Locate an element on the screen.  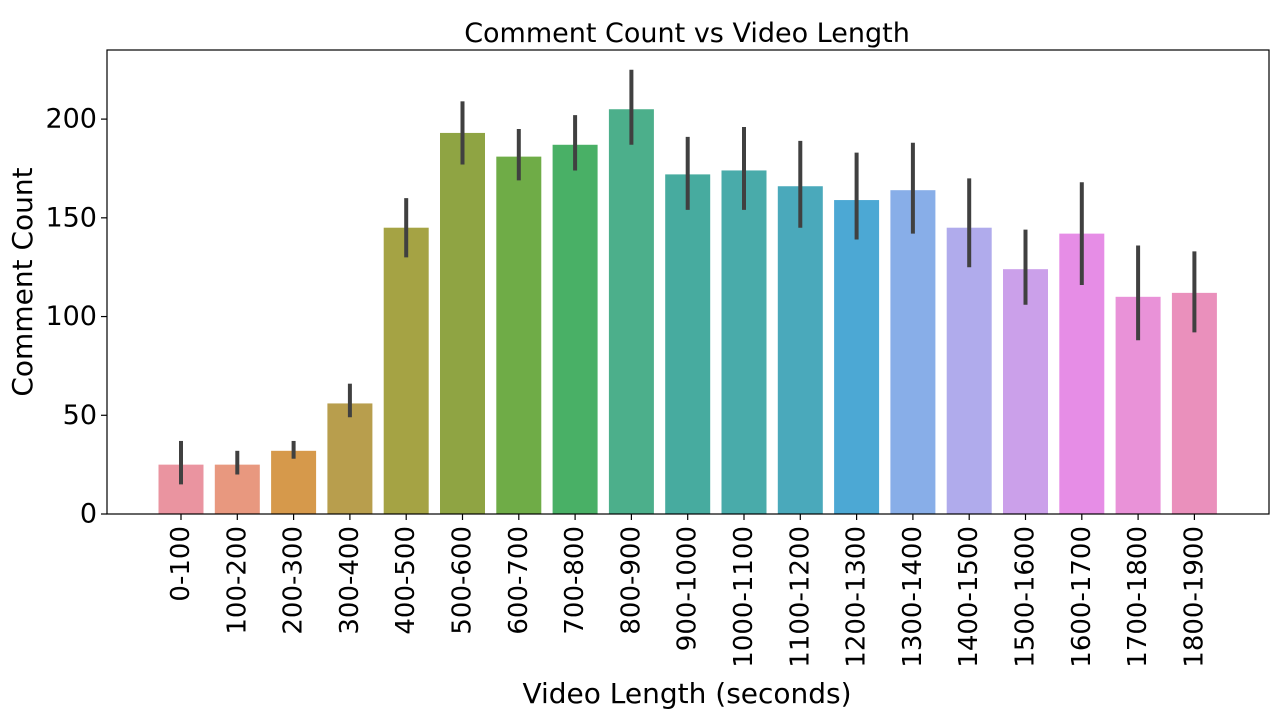
y-tick-label: 200 is located at coordinates (71, 119).